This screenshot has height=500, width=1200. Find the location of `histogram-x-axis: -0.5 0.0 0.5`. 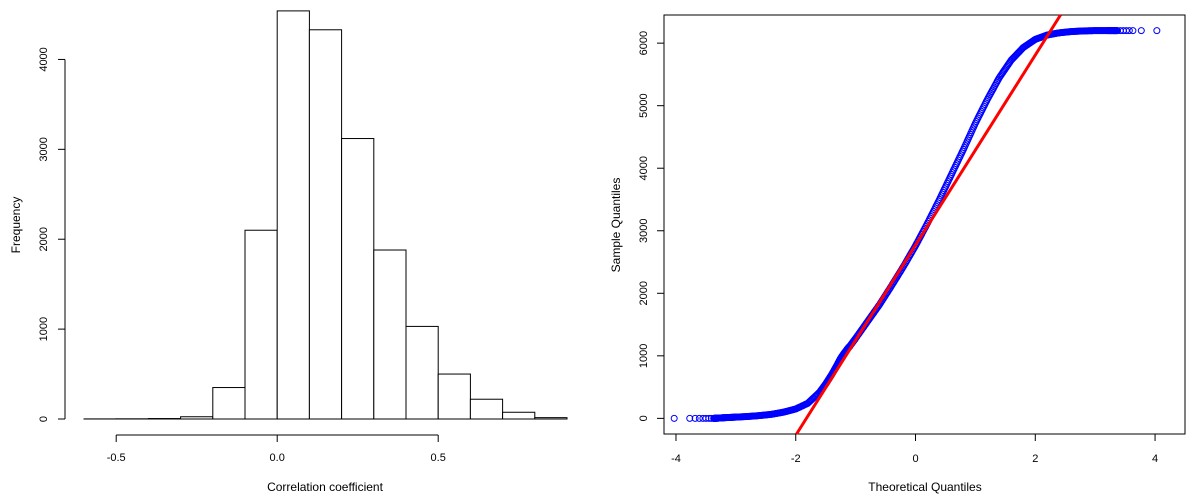

histogram-x-axis: -0.5 0.0 0.5 is located at coordinates (276, 449).